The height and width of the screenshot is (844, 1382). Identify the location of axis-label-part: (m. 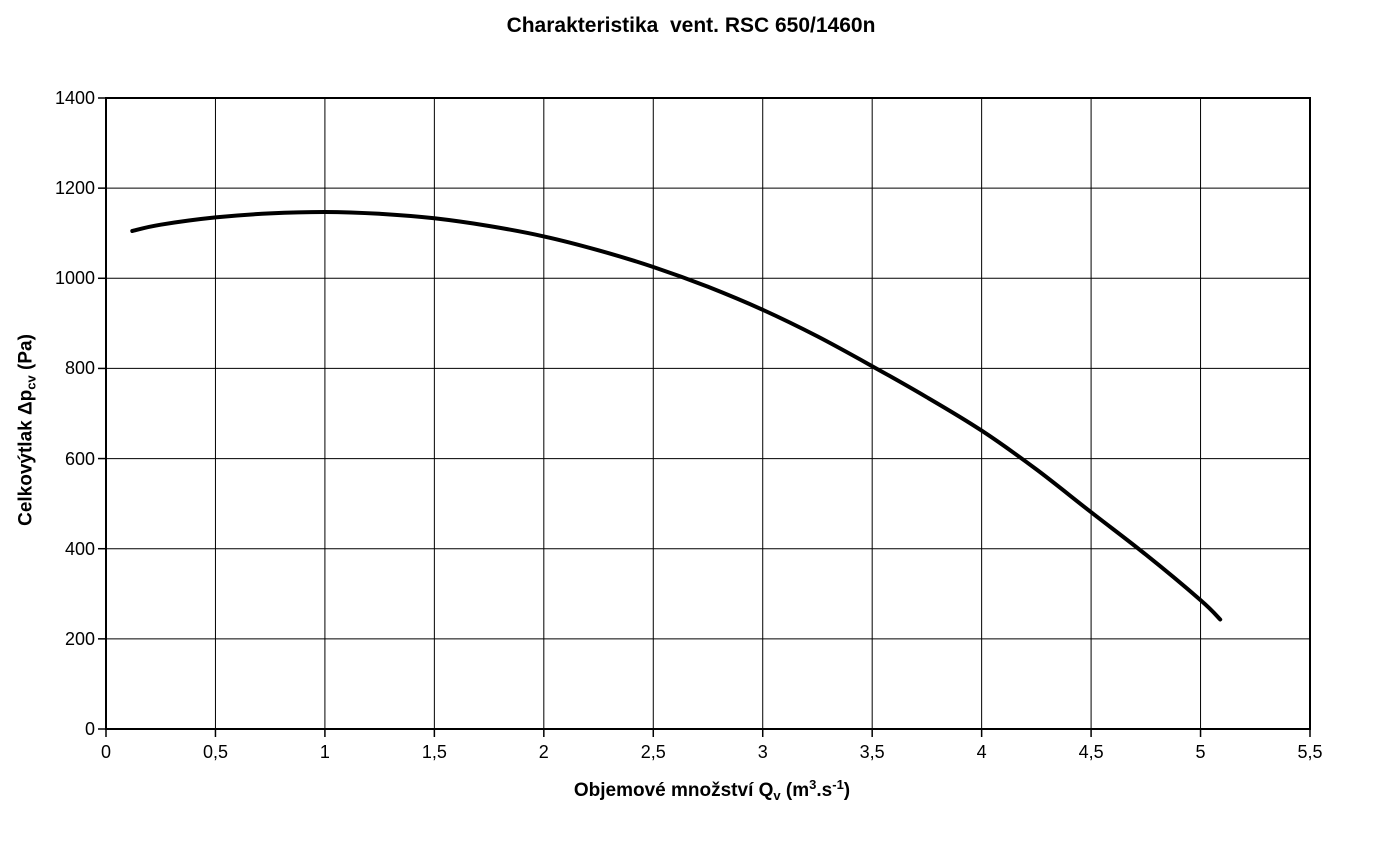
(795, 790).